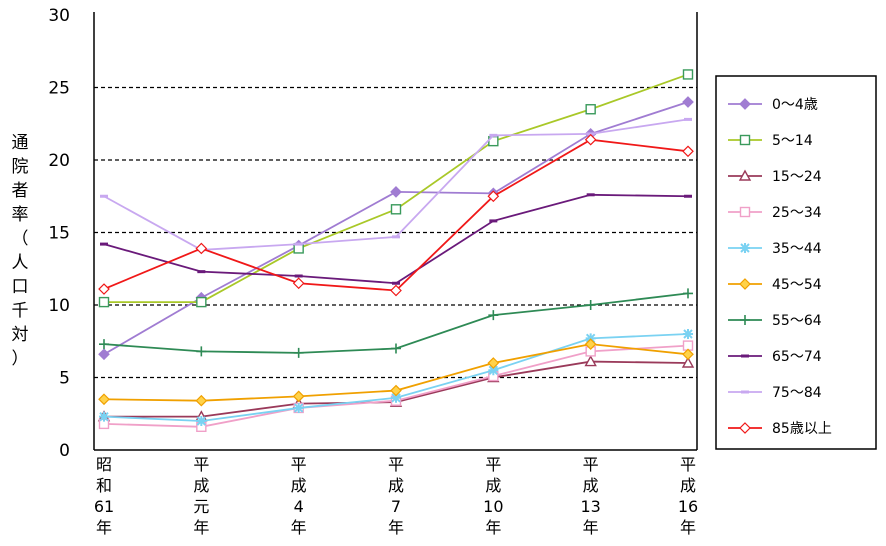 This screenshot has height=546, width=886. I want to click on legend-entry: 45～54, so click(775, 285).